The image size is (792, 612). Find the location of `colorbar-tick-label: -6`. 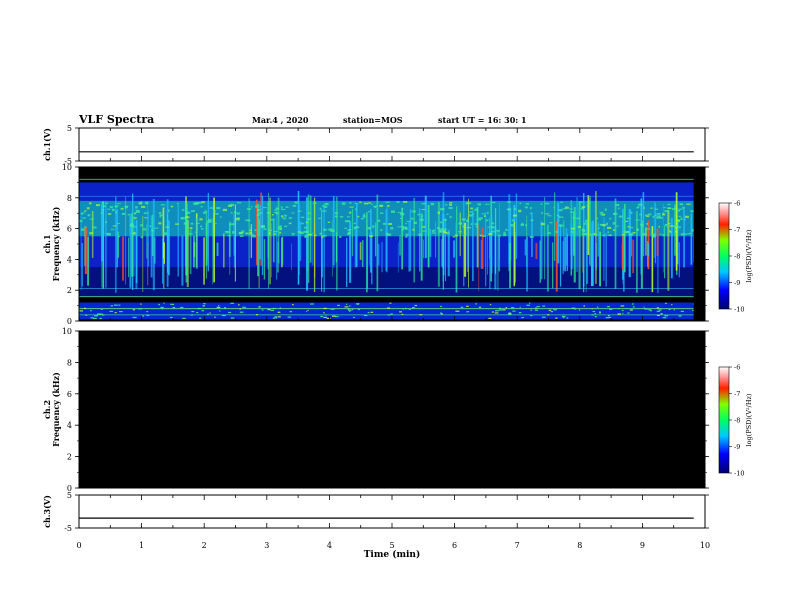

colorbar-tick-label: -6 is located at coordinates (737, 204).